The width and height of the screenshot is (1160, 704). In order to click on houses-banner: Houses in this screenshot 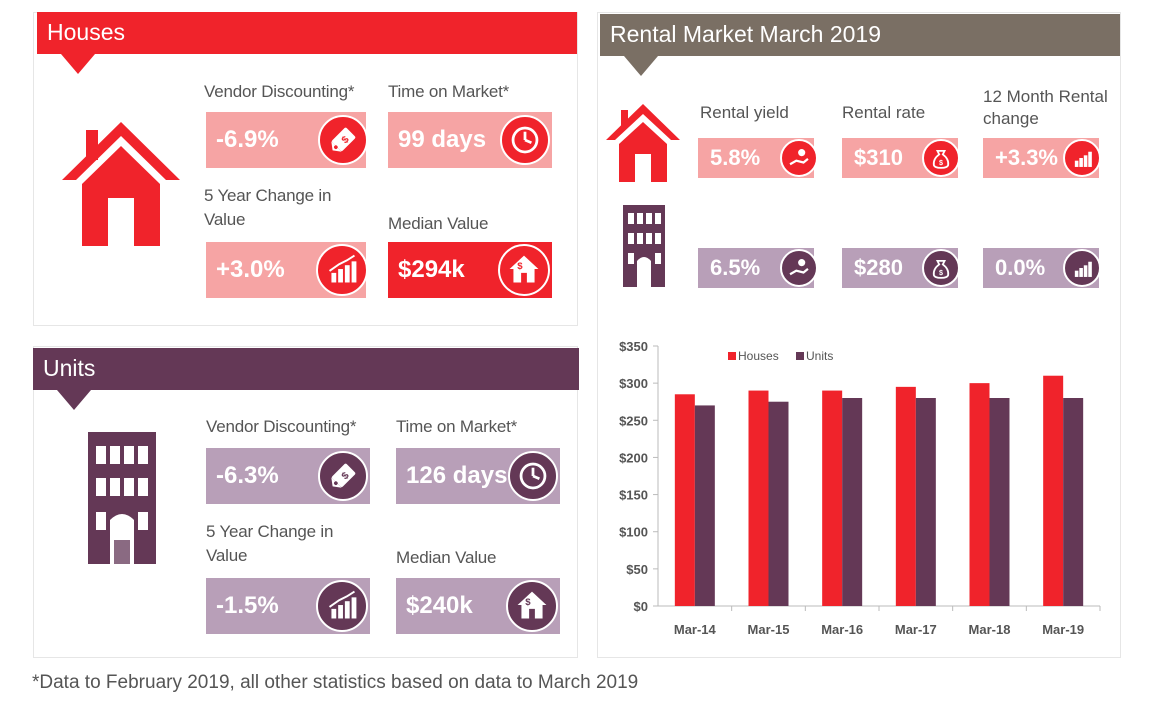, I will do `click(307, 43)`.